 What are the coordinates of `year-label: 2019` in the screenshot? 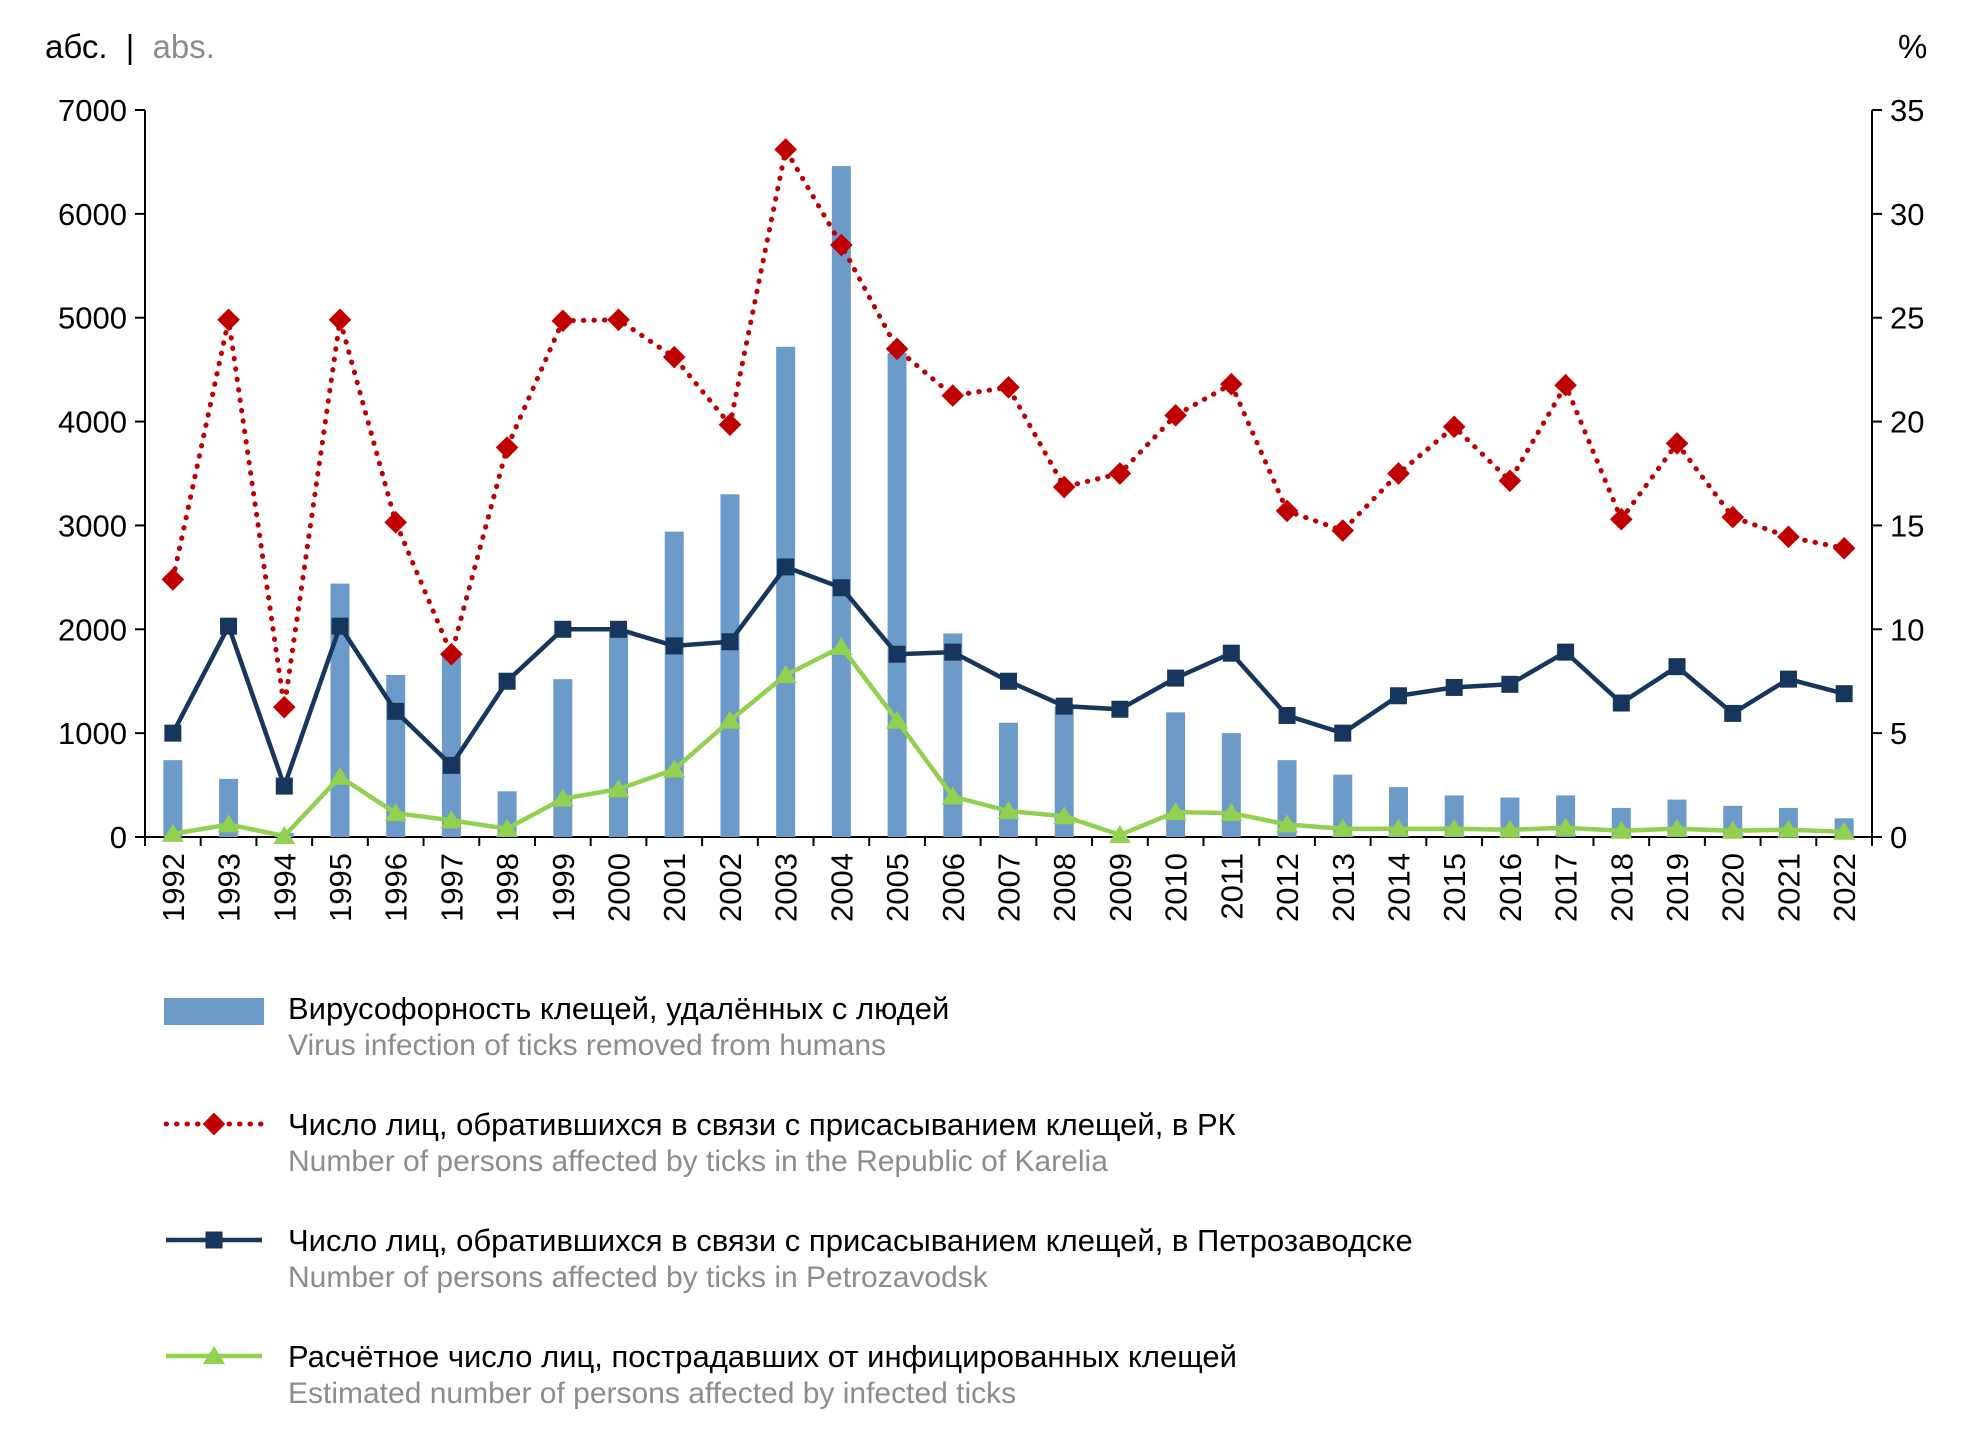 It's located at (1677, 887).